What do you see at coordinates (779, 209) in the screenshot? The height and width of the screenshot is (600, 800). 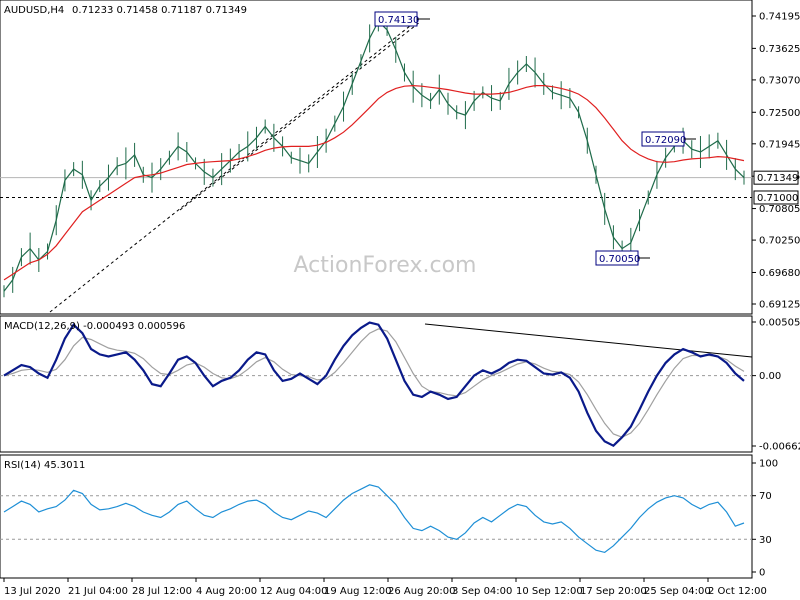 I see `price-tick-label: 0.70805` at bounding box center [779, 209].